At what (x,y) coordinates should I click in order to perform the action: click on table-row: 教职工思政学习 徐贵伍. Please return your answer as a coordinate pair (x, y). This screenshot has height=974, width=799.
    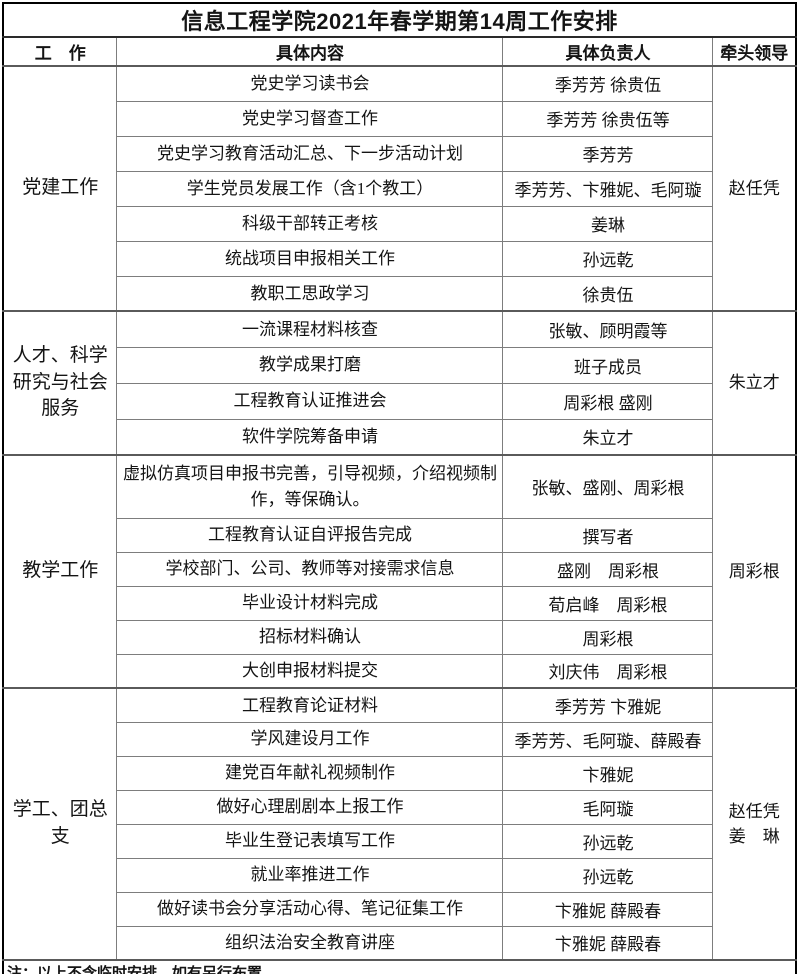
    Looking at the image, I should click on (399, 293).